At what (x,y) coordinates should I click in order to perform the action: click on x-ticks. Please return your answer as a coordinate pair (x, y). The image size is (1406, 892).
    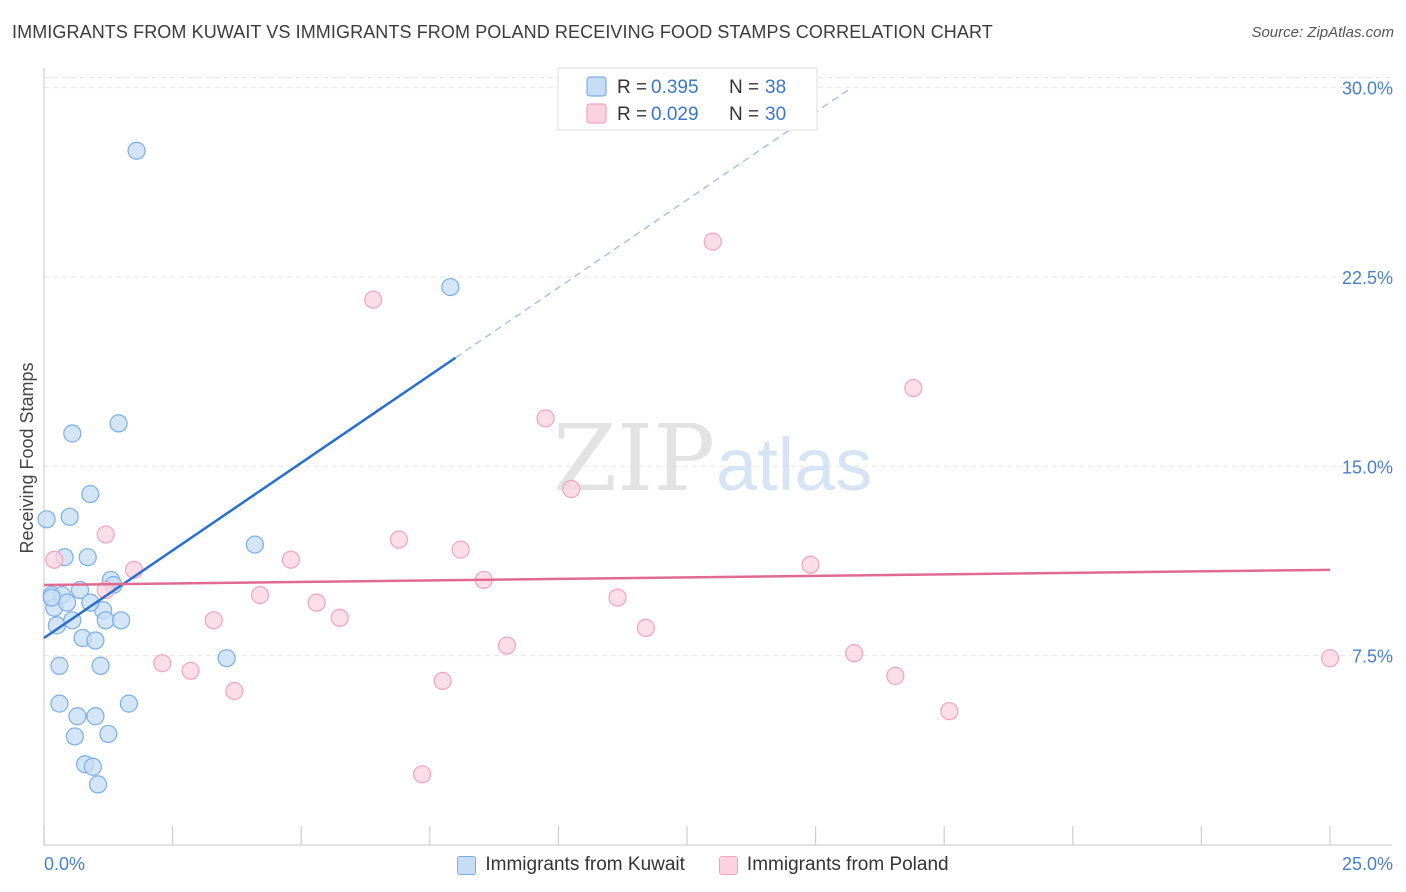
    Looking at the image, I should click on (687, 835).